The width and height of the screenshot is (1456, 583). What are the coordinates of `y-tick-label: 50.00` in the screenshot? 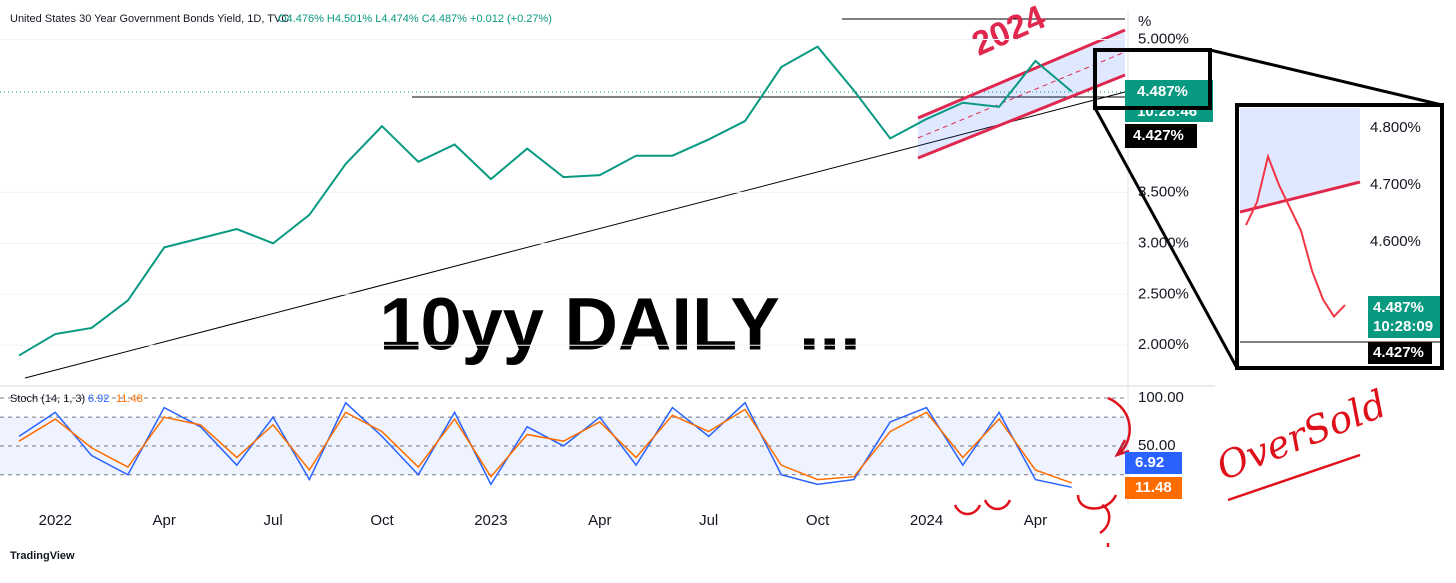 It's located at (1157, 445).